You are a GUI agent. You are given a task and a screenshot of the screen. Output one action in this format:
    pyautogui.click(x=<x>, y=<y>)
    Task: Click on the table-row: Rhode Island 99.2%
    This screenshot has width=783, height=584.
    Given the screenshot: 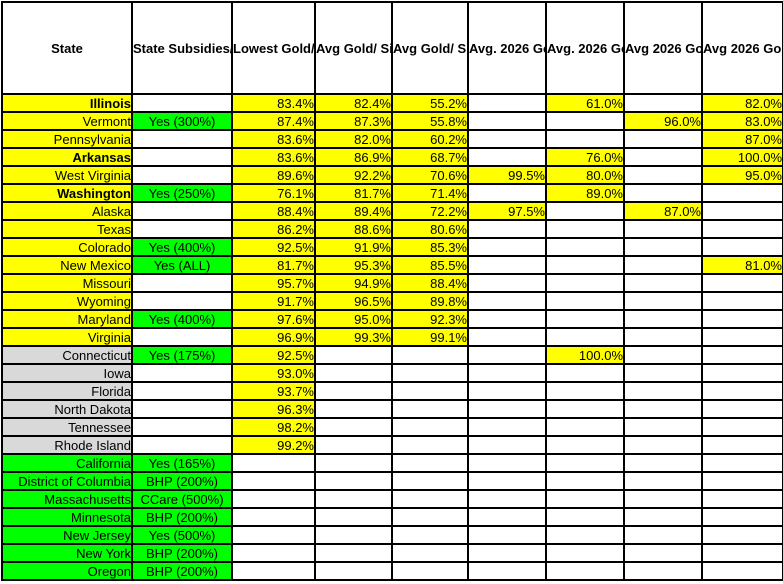 What is the action you would take?
    pyautogui.click(x=392, y=445)
    